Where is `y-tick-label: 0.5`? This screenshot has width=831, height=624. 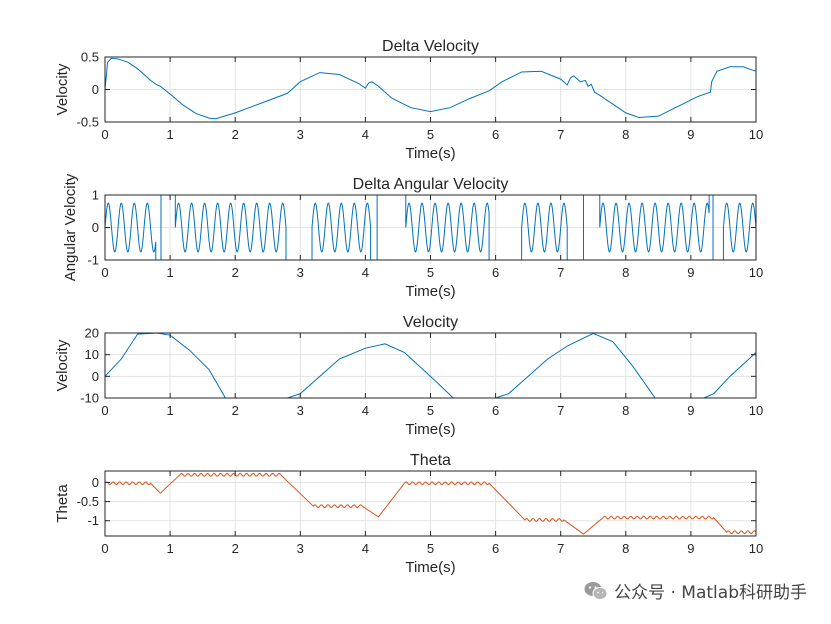 y-tick-label: 0.5 is located at coordinates (90, 57).